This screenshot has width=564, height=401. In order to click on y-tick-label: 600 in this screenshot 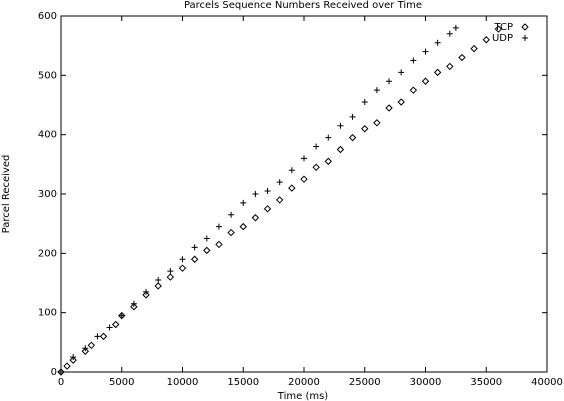, I will do `click(47, 16)`.